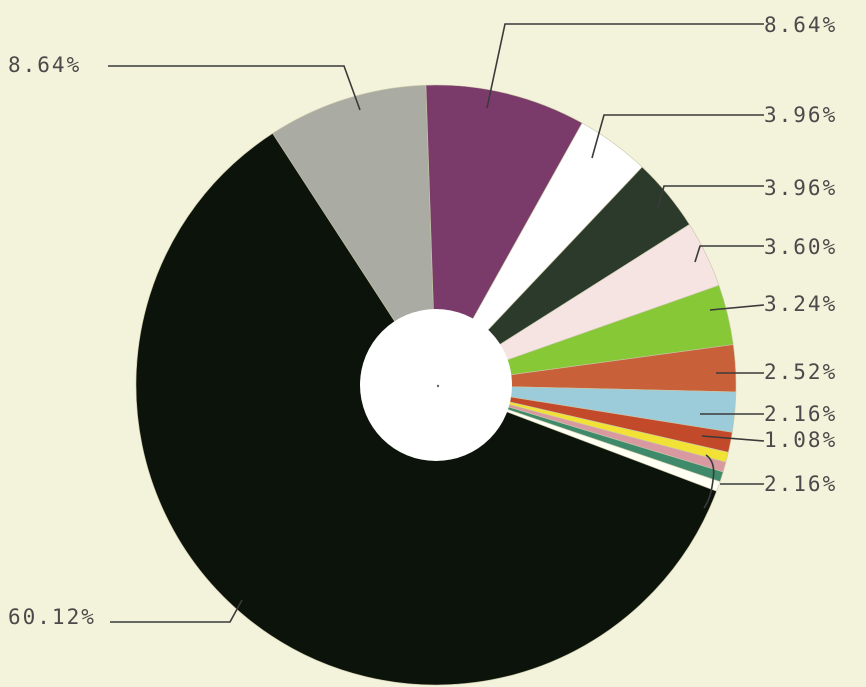 The image size is (866, 687). I want to click on slice-label-orange: 2.52%, so click(800, 372).